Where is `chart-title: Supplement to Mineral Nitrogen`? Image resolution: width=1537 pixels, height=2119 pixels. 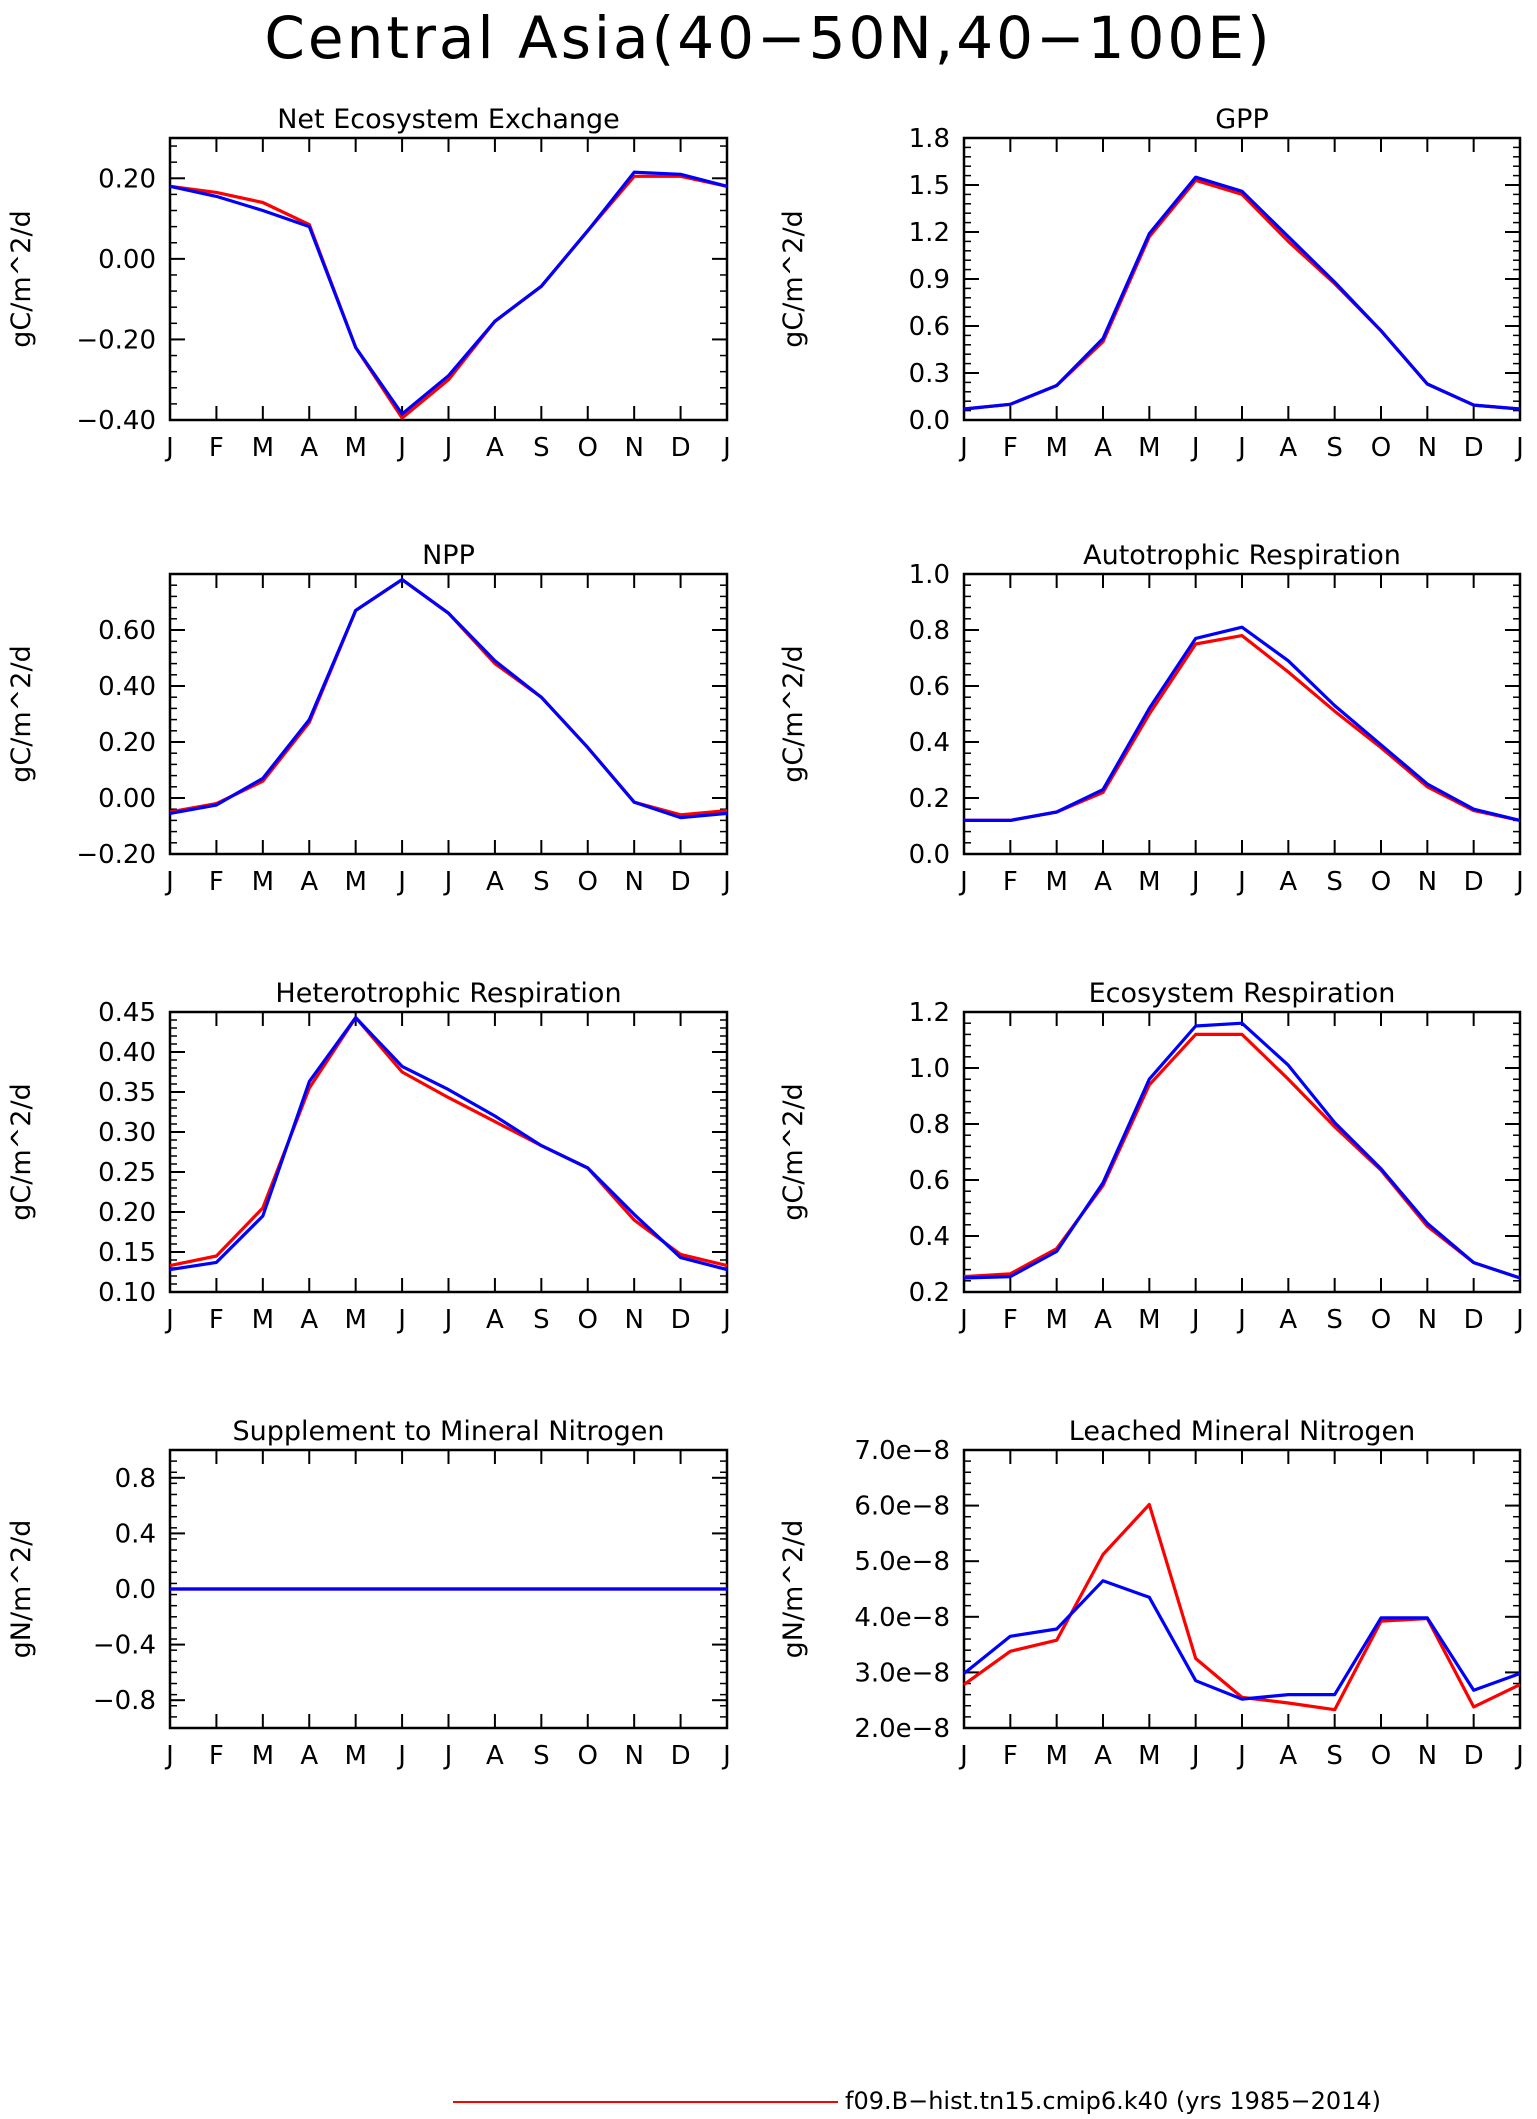 chart-title: Supplement to Mineral Nitrogen is located at coordinates (449, 1431).